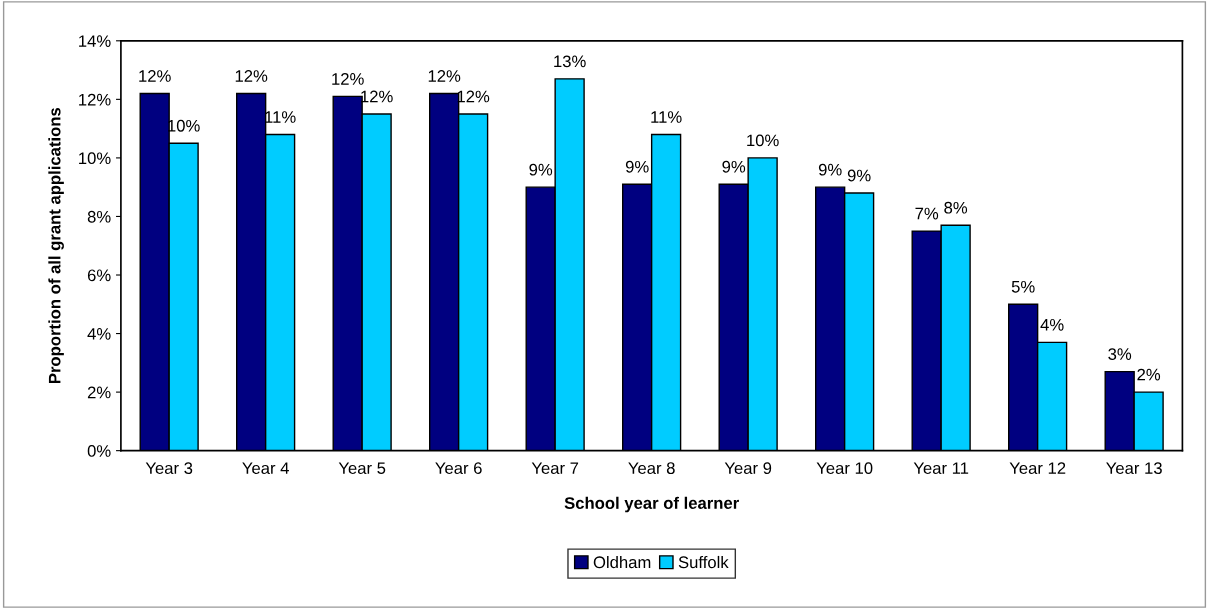  What do you see at coordinates (703, 562) in the screenshot?
I see `legend-label: Suffolk` at bounding box center [703, 562].